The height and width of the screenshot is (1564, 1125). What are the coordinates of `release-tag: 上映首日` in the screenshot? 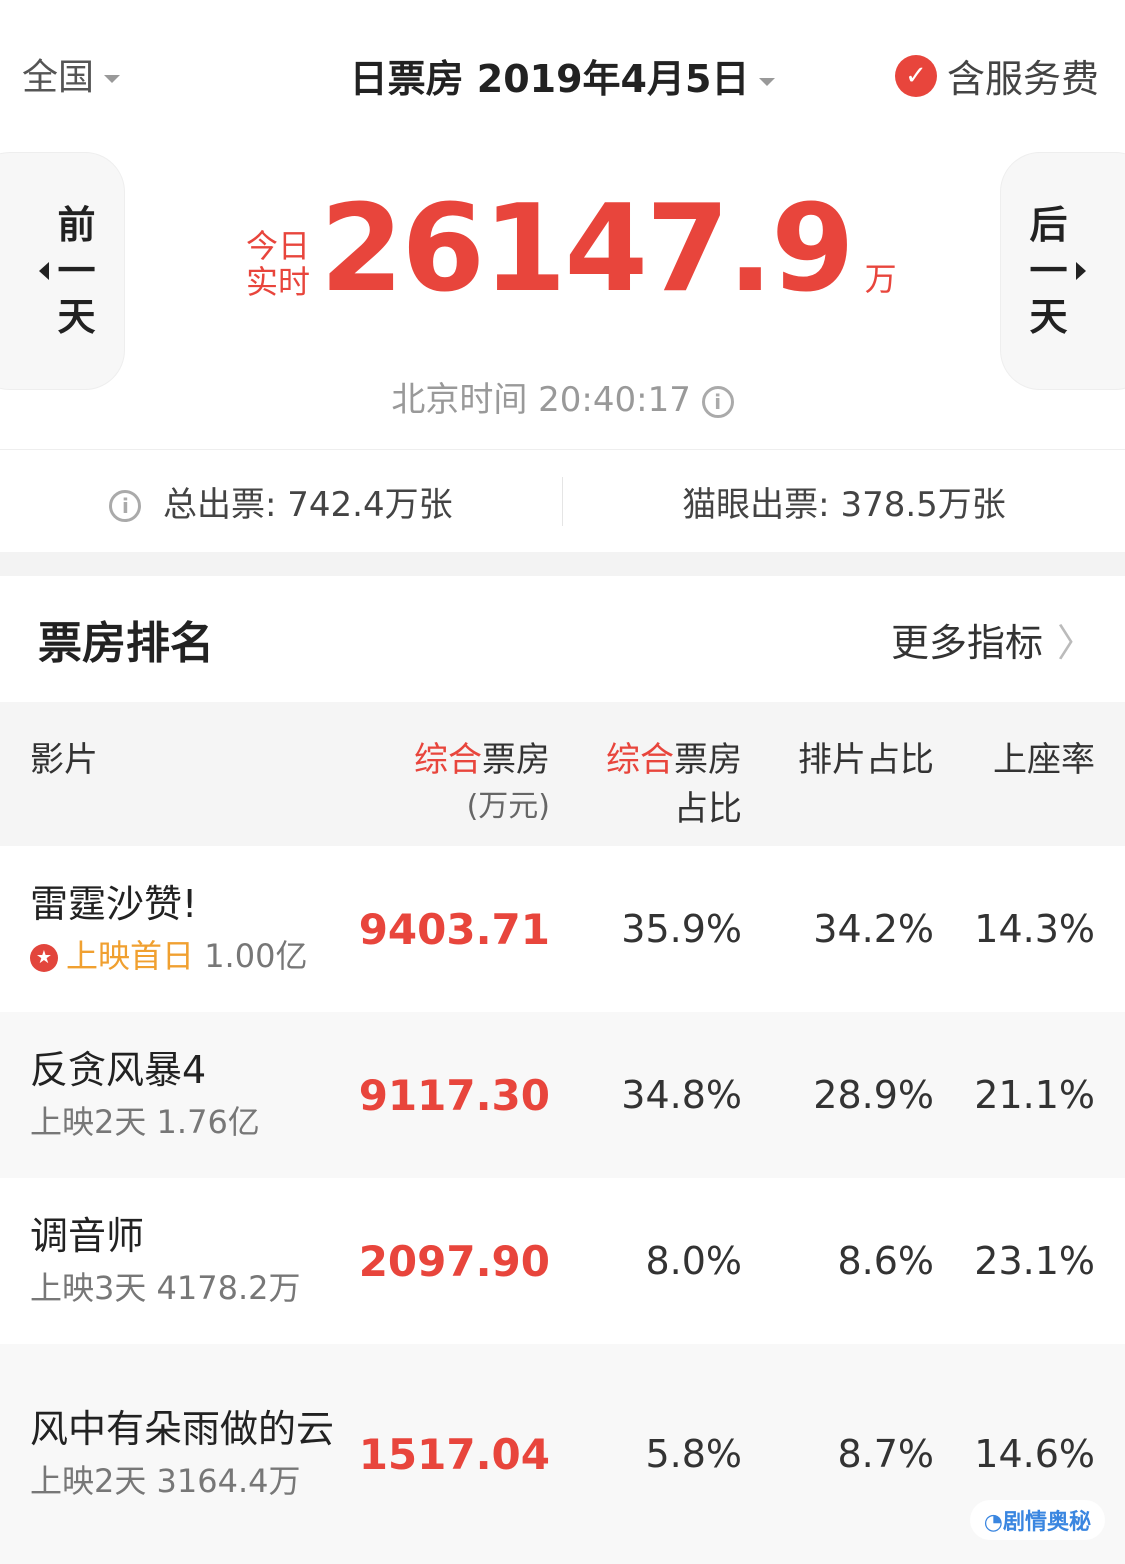 It's located at (130, 956).